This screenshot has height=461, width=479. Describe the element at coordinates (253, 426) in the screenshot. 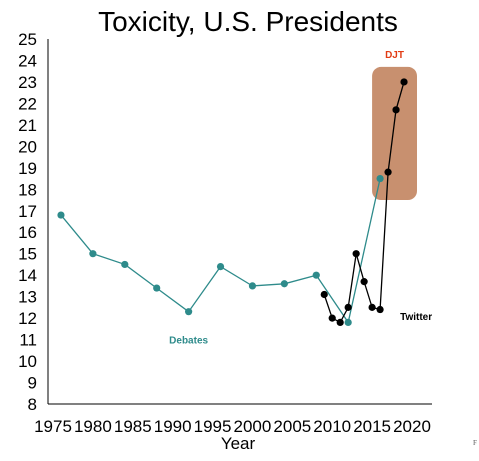

I see `x-tick-label-2000: 2000` at that location.